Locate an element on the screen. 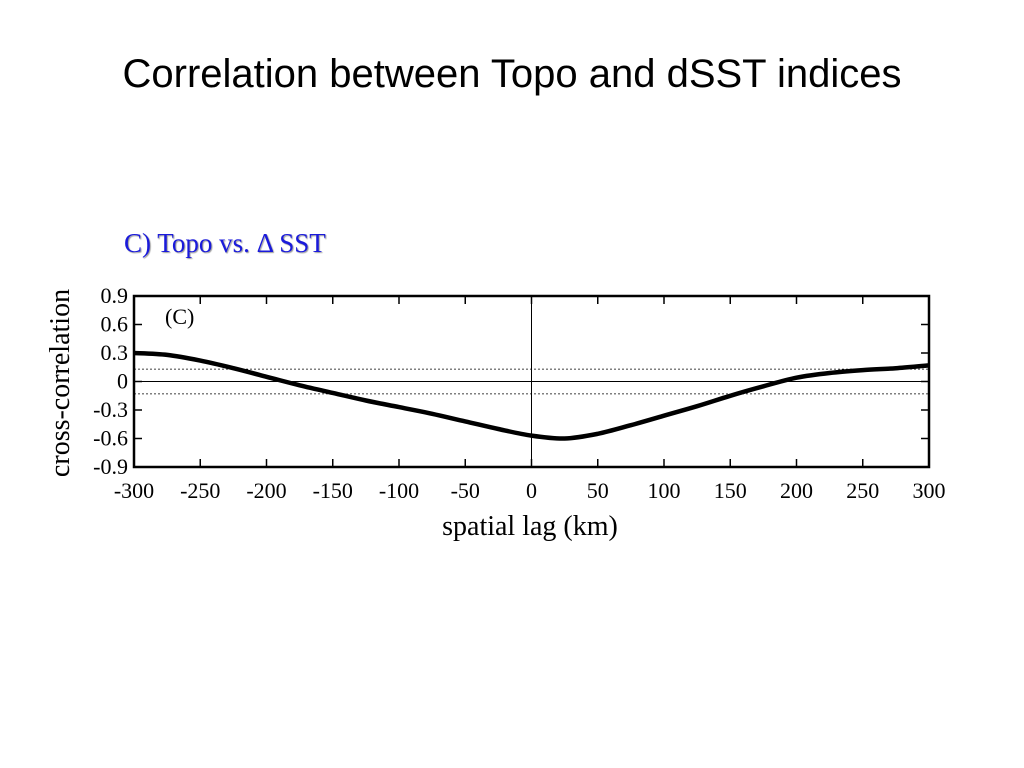 The height and width of the screenshot is (768, 1024). x-tick-label: -300 is located at coordinates (134, 490).